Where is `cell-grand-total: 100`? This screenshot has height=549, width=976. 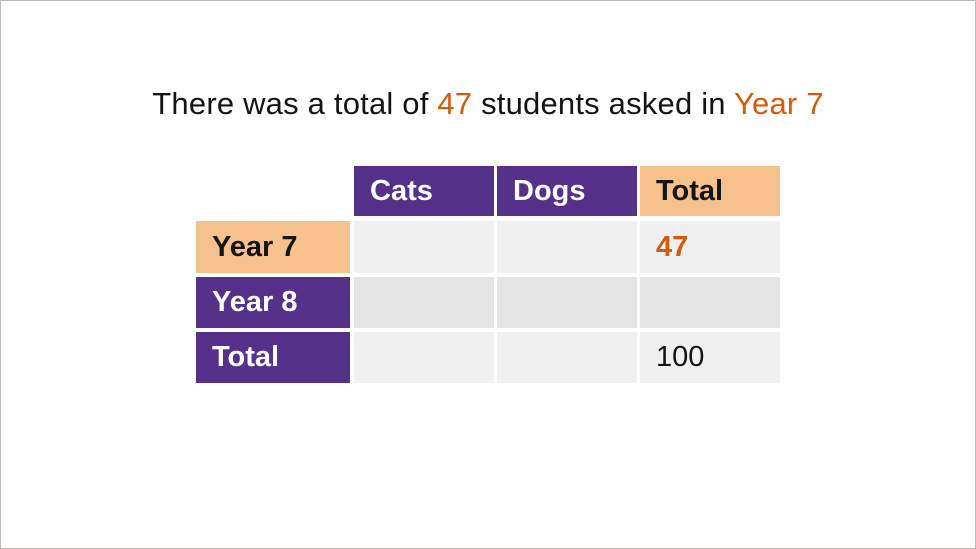
cell-grand-total: 100 is located at coordinates (710, 357).